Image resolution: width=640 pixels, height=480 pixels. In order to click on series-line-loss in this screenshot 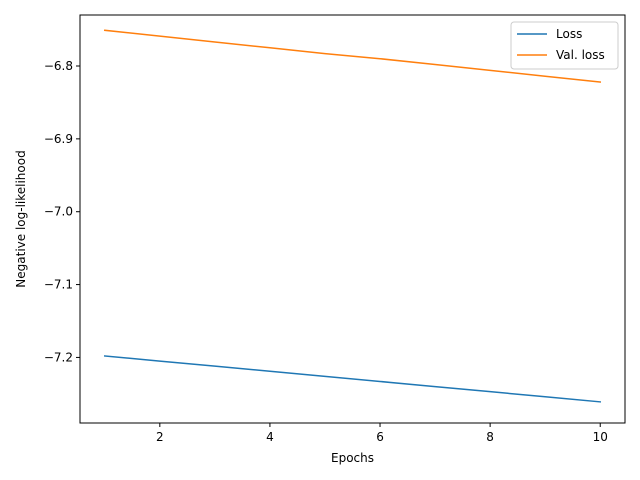, I will do `click(352, 379)`.